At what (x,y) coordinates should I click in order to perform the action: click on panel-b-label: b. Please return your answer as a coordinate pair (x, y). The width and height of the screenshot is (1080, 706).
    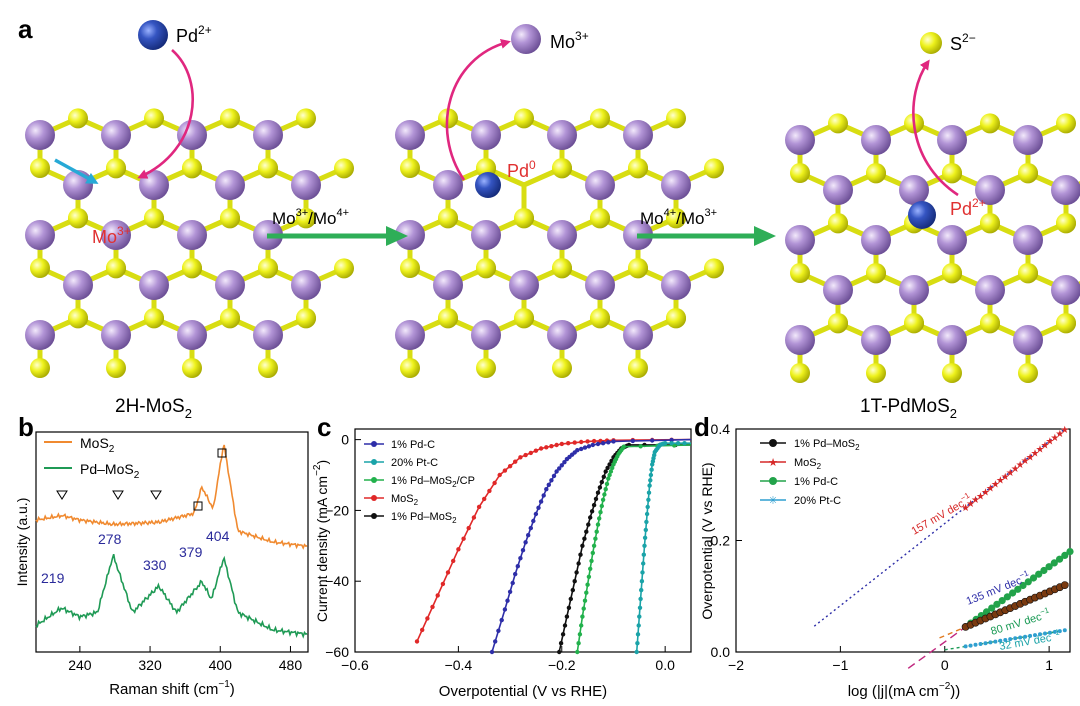
    Looking at the image, I should click on (26, 427).